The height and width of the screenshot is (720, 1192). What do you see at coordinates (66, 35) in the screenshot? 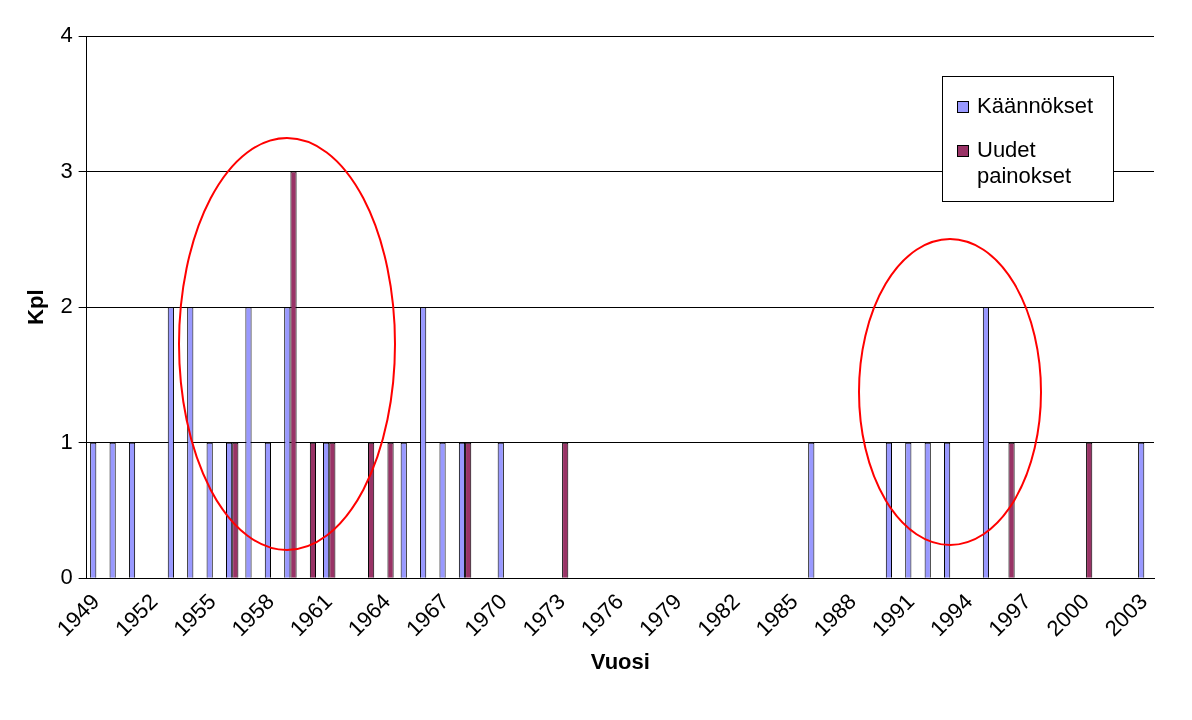
I see `y-tick-label: 4` at bounding box center [66, 35].